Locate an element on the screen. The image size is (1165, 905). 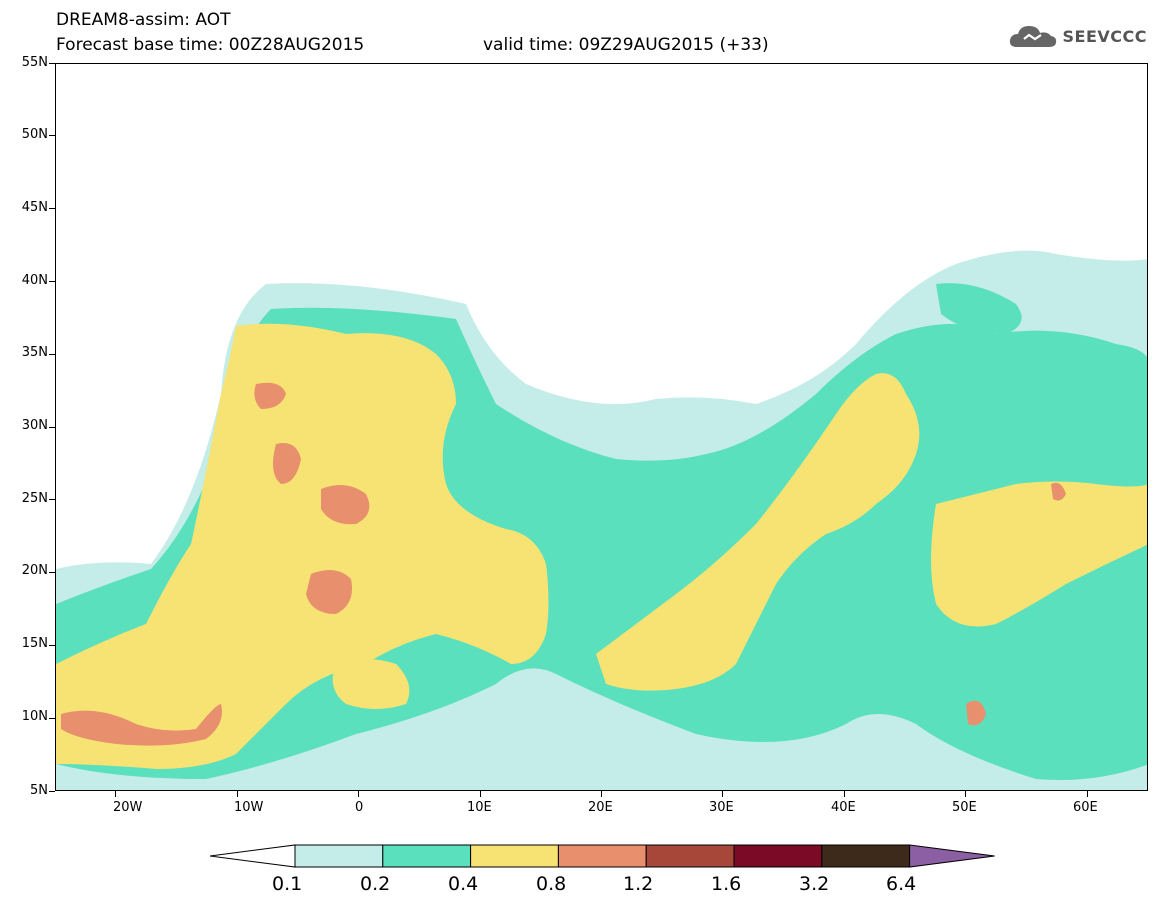
valid-time: valid time: 09Z29AUG2015 (+33) is located at coordinates (626, 45).